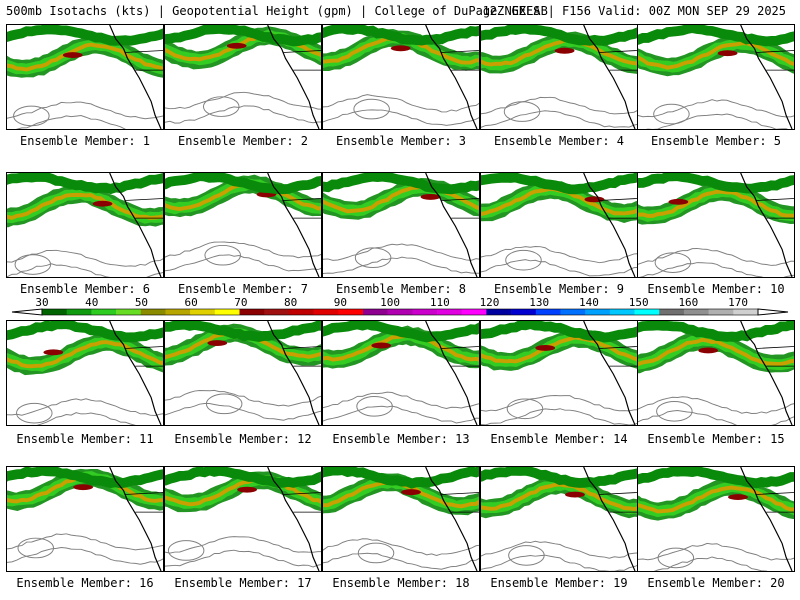 Image resolution: width=800 pixels, height=600 pixels. I want to click on ensemble-member-label: Ensemble Member: 3, so click(401, 141).